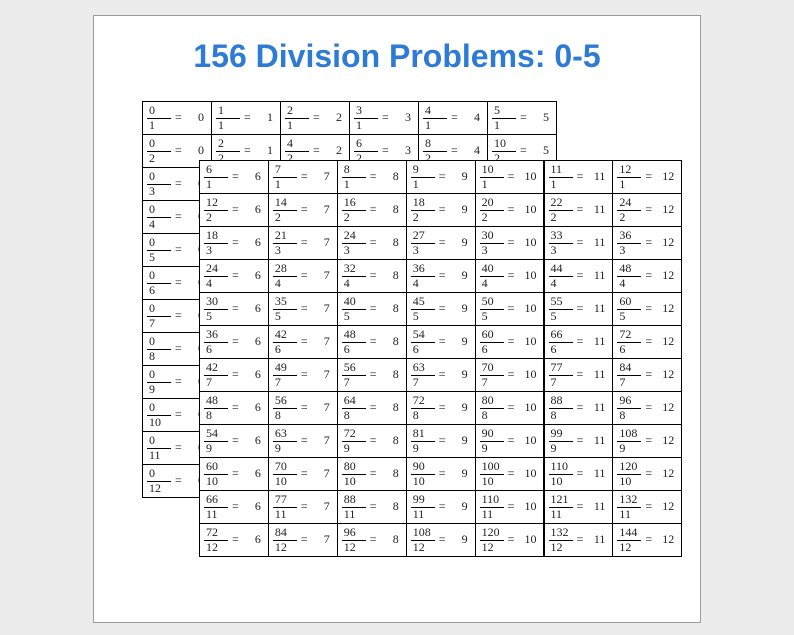 The width and height of the screenshot is (794, 635). What do you see at coordinates (371, 507) in the screenshot?
I see `problem-cell: 88 11 = 8` at bounding box center [371, 507].